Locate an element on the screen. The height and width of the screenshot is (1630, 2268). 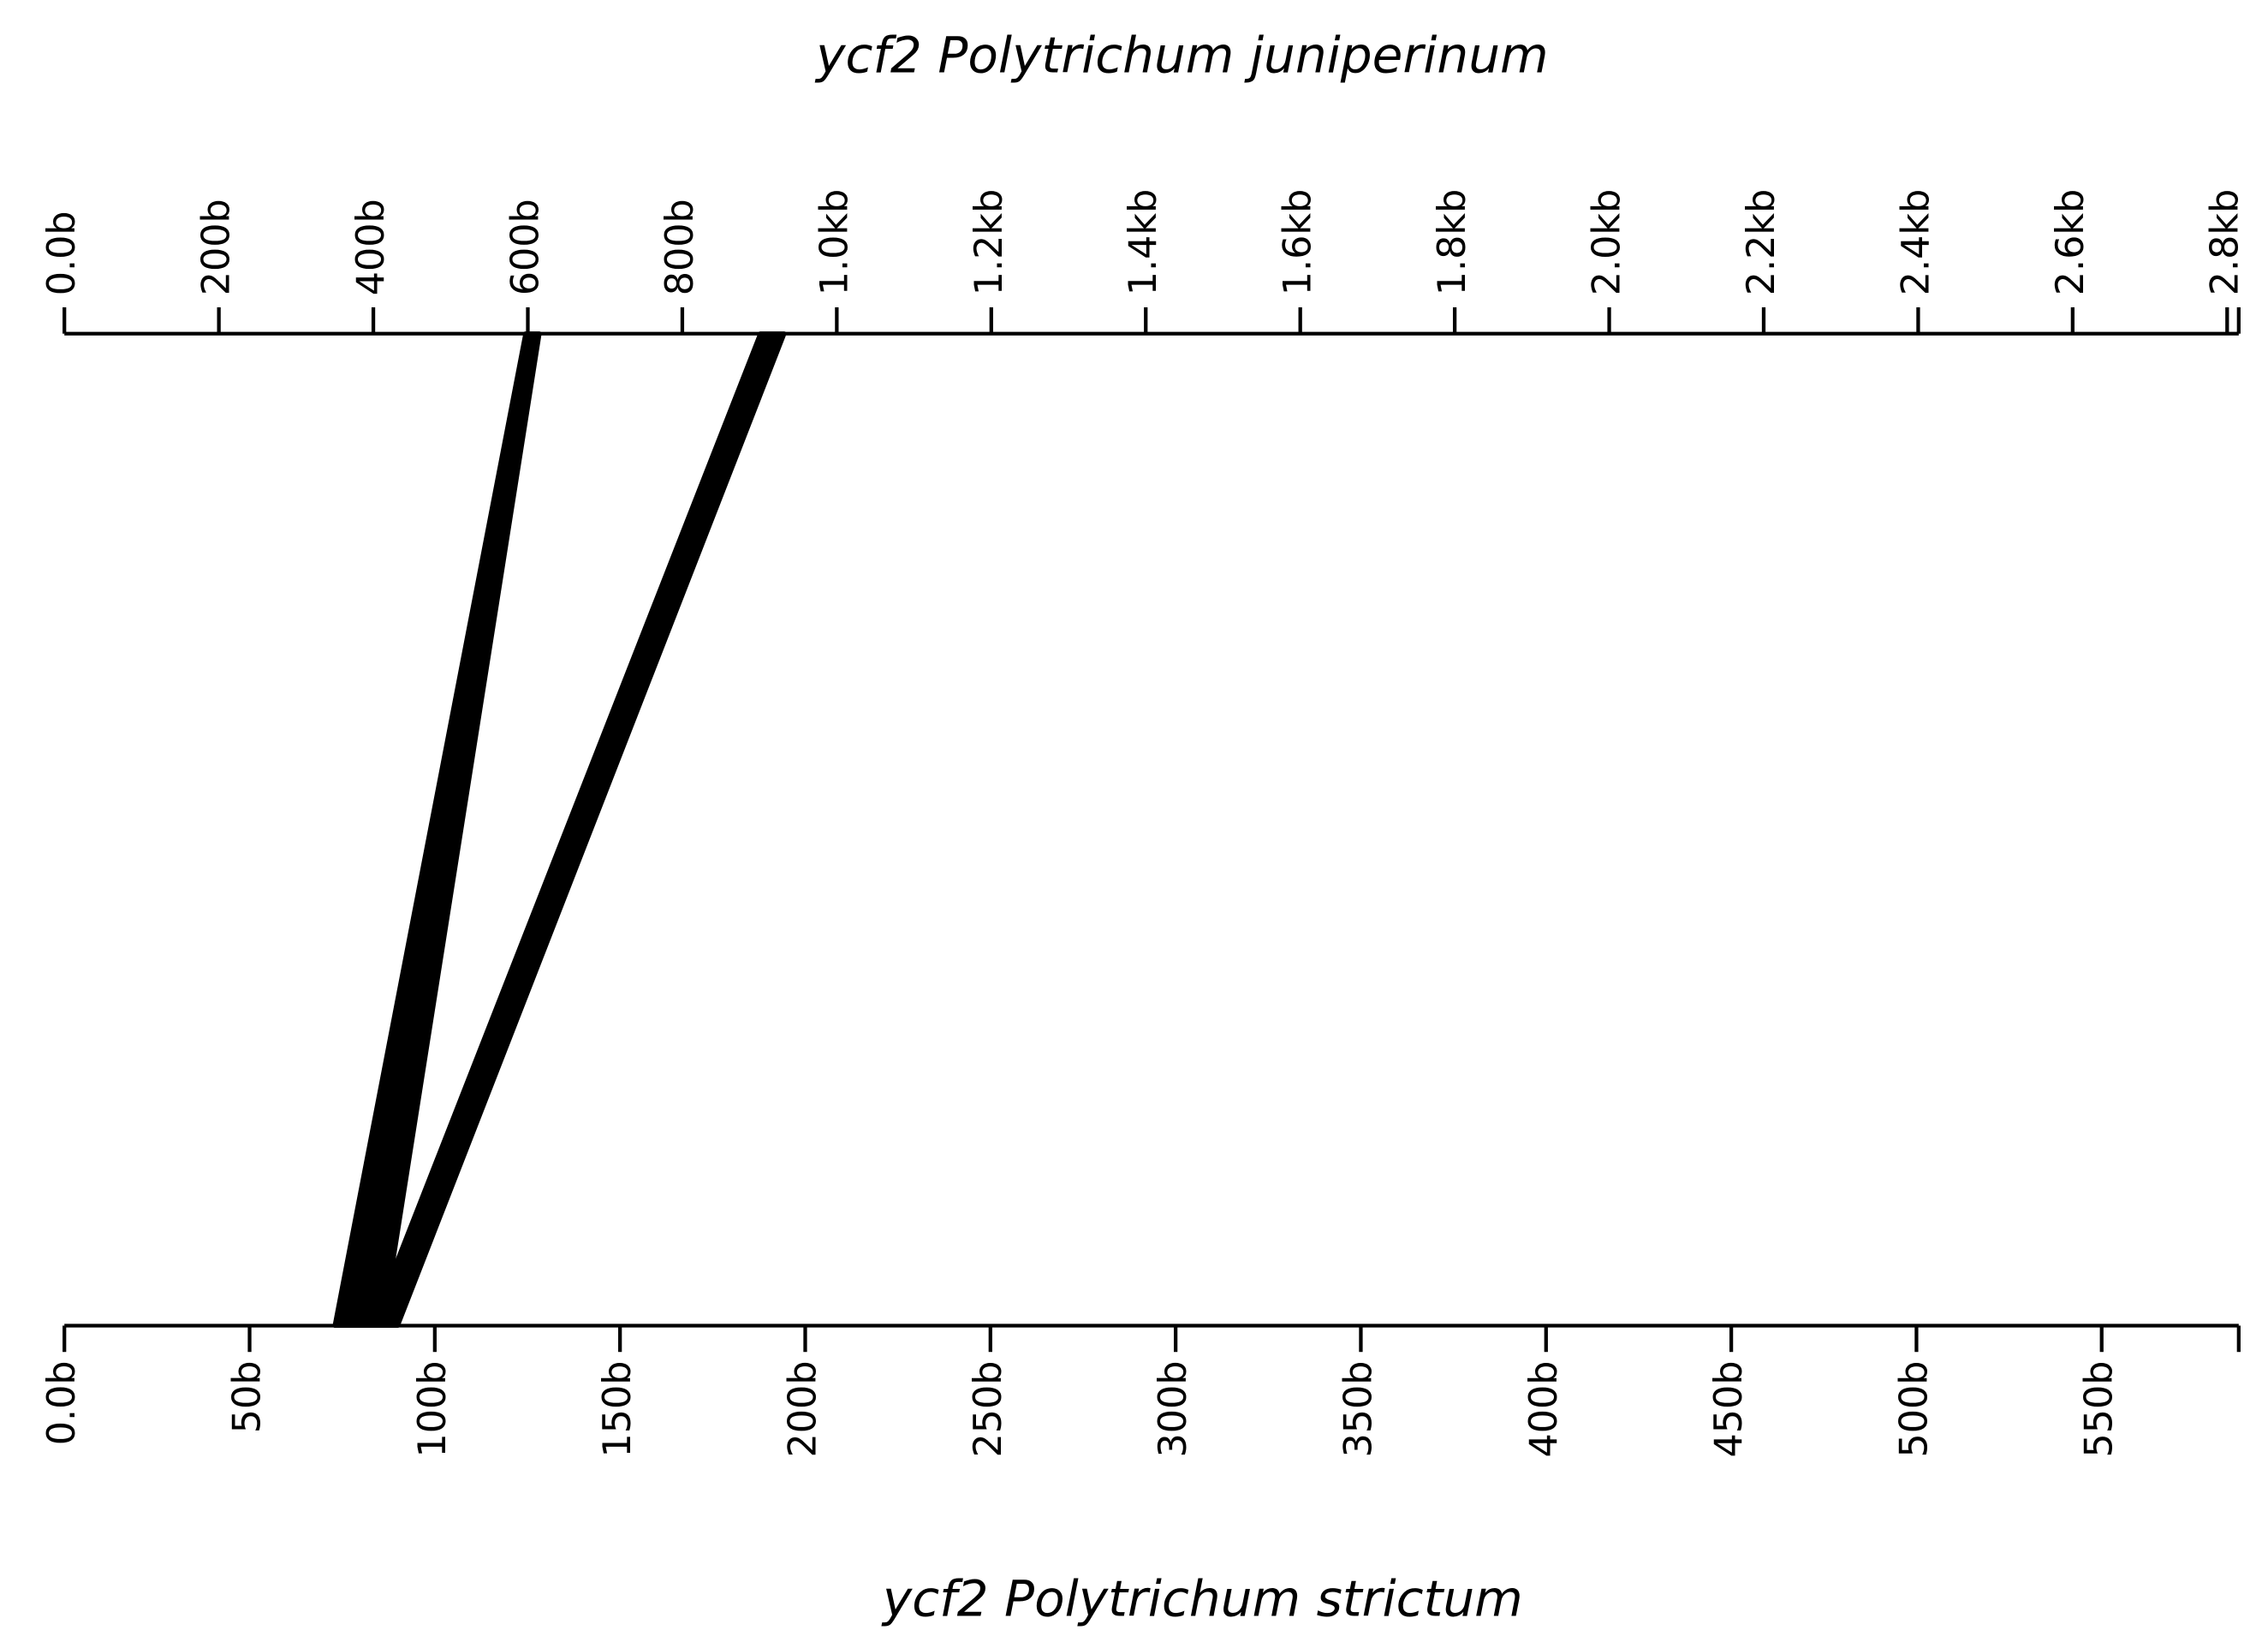
x-tick-label: 800b is located at coordinates (680, 247).